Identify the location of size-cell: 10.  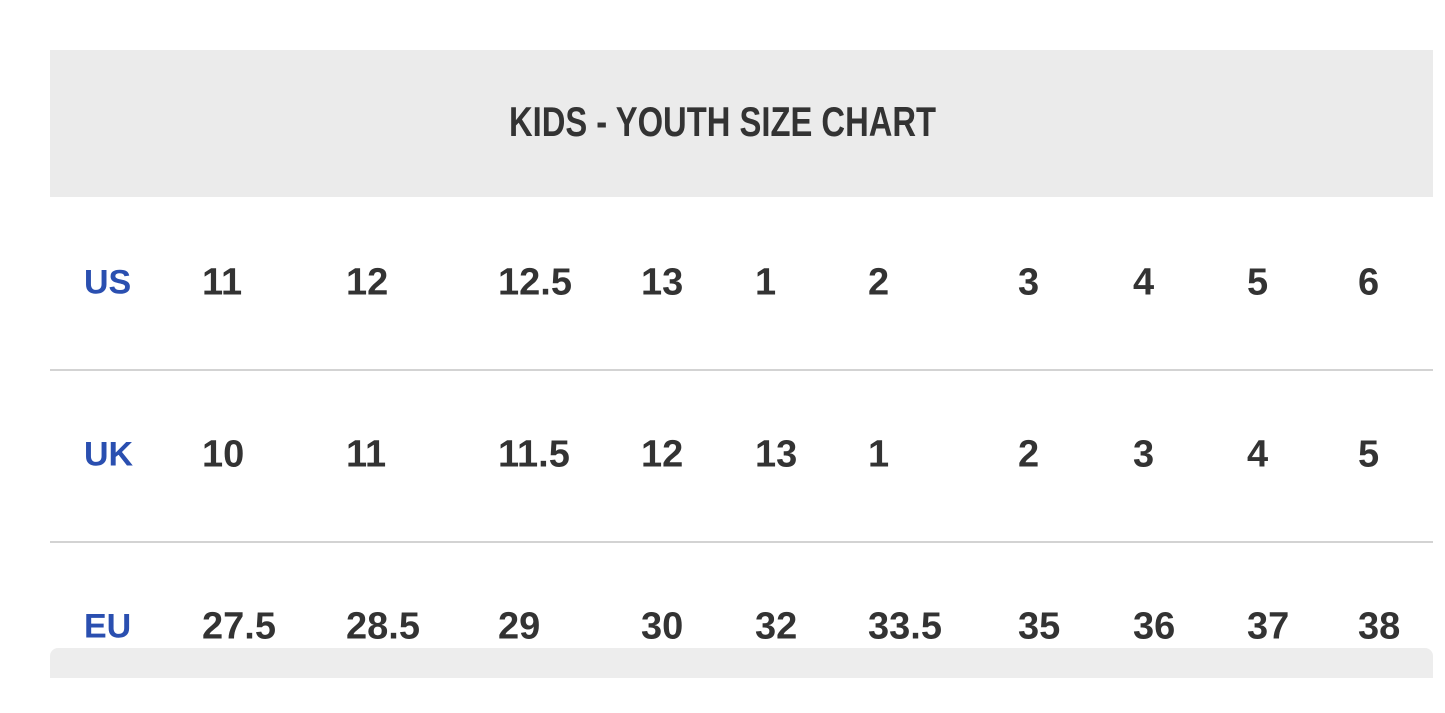
(223, 454).